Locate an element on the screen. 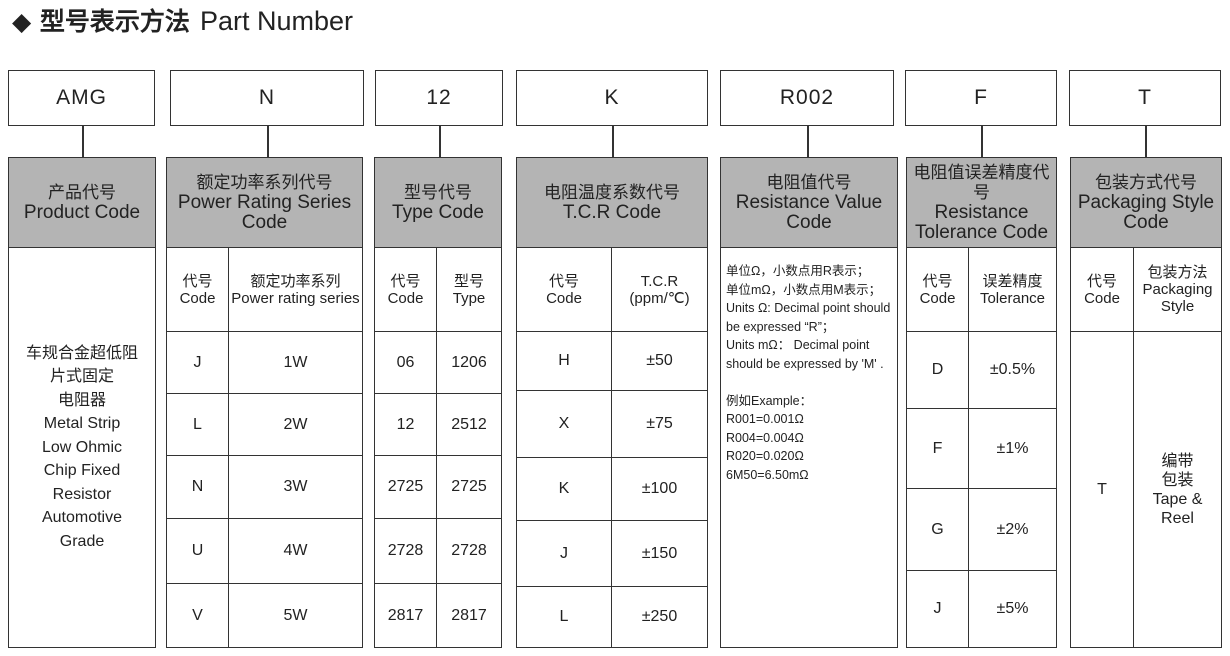 The width and height of the screenshot is (1230, 656). table-row: 2817 2817 is located at coordinates (438, 615).